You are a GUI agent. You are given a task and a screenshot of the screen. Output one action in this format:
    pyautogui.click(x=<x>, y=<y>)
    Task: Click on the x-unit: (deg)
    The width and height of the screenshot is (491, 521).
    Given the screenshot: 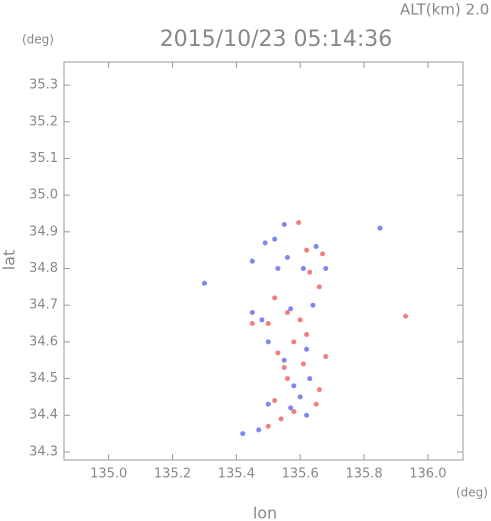 What is the action you would take?
    pyautogui.click(x=472, y=493)
    